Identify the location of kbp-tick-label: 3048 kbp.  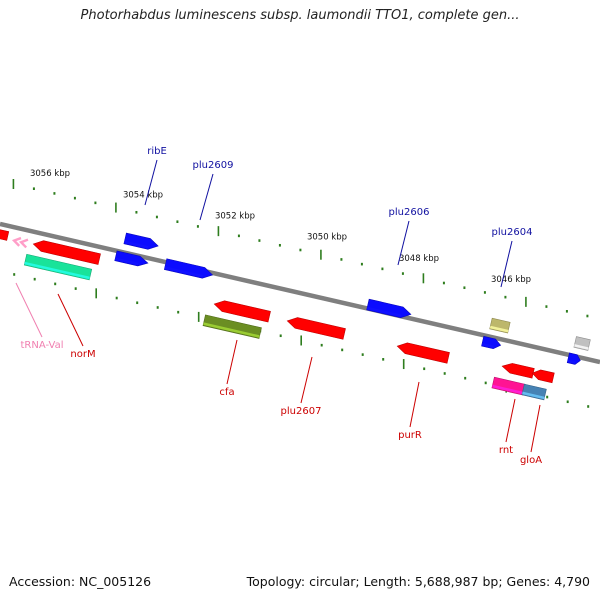
(419, 259).